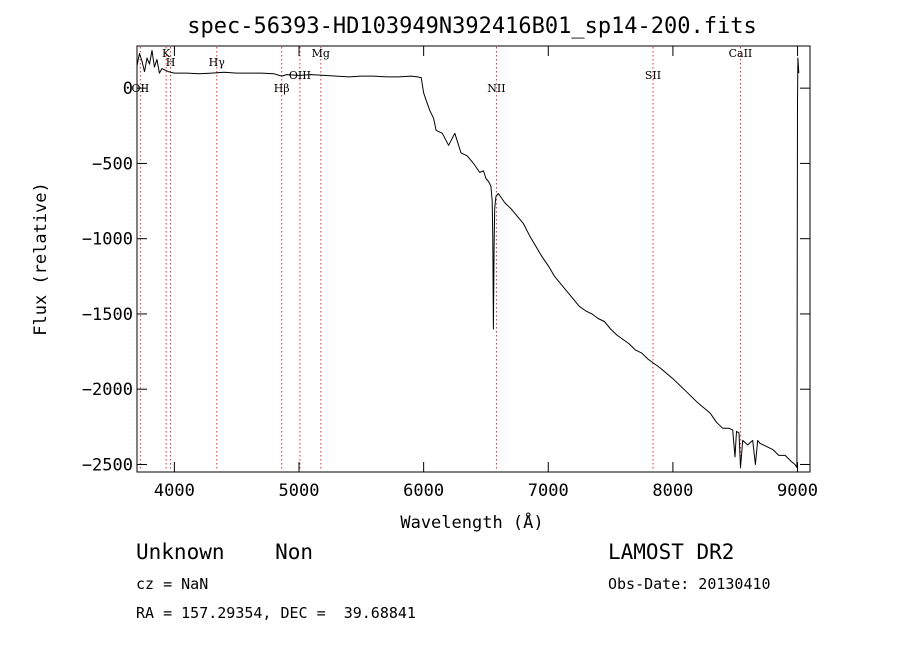 The image size is (900, 650). Describe the element at coordinates (471, 522) in the screenshot. I see `x-axis-label: Wavelength (Å)` at that location.